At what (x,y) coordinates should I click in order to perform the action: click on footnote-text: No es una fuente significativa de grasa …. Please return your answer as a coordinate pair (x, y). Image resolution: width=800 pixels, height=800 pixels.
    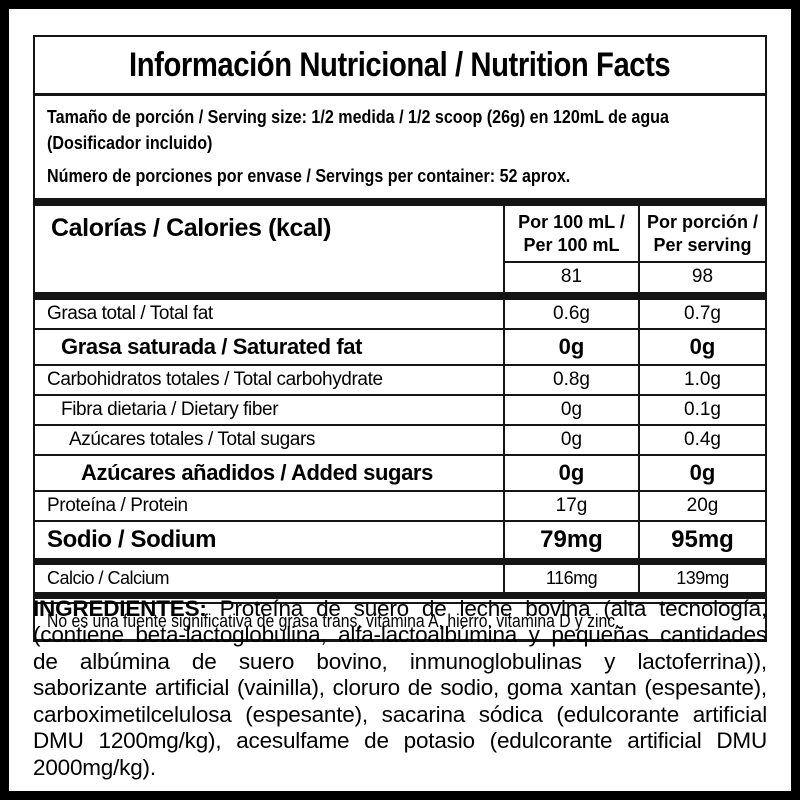
    Looking at the image, I should click on (333, 620).